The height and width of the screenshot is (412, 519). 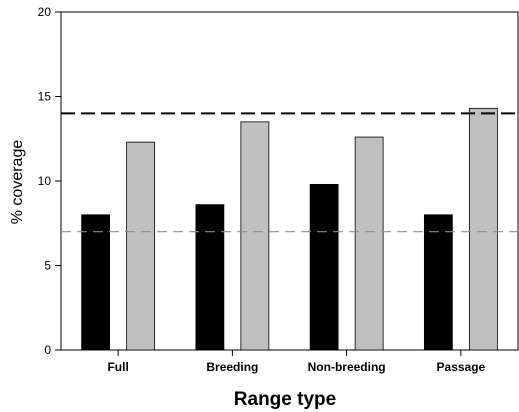 I want to click on x-tick-label: Non-breeding, so click(x=347, y=367).